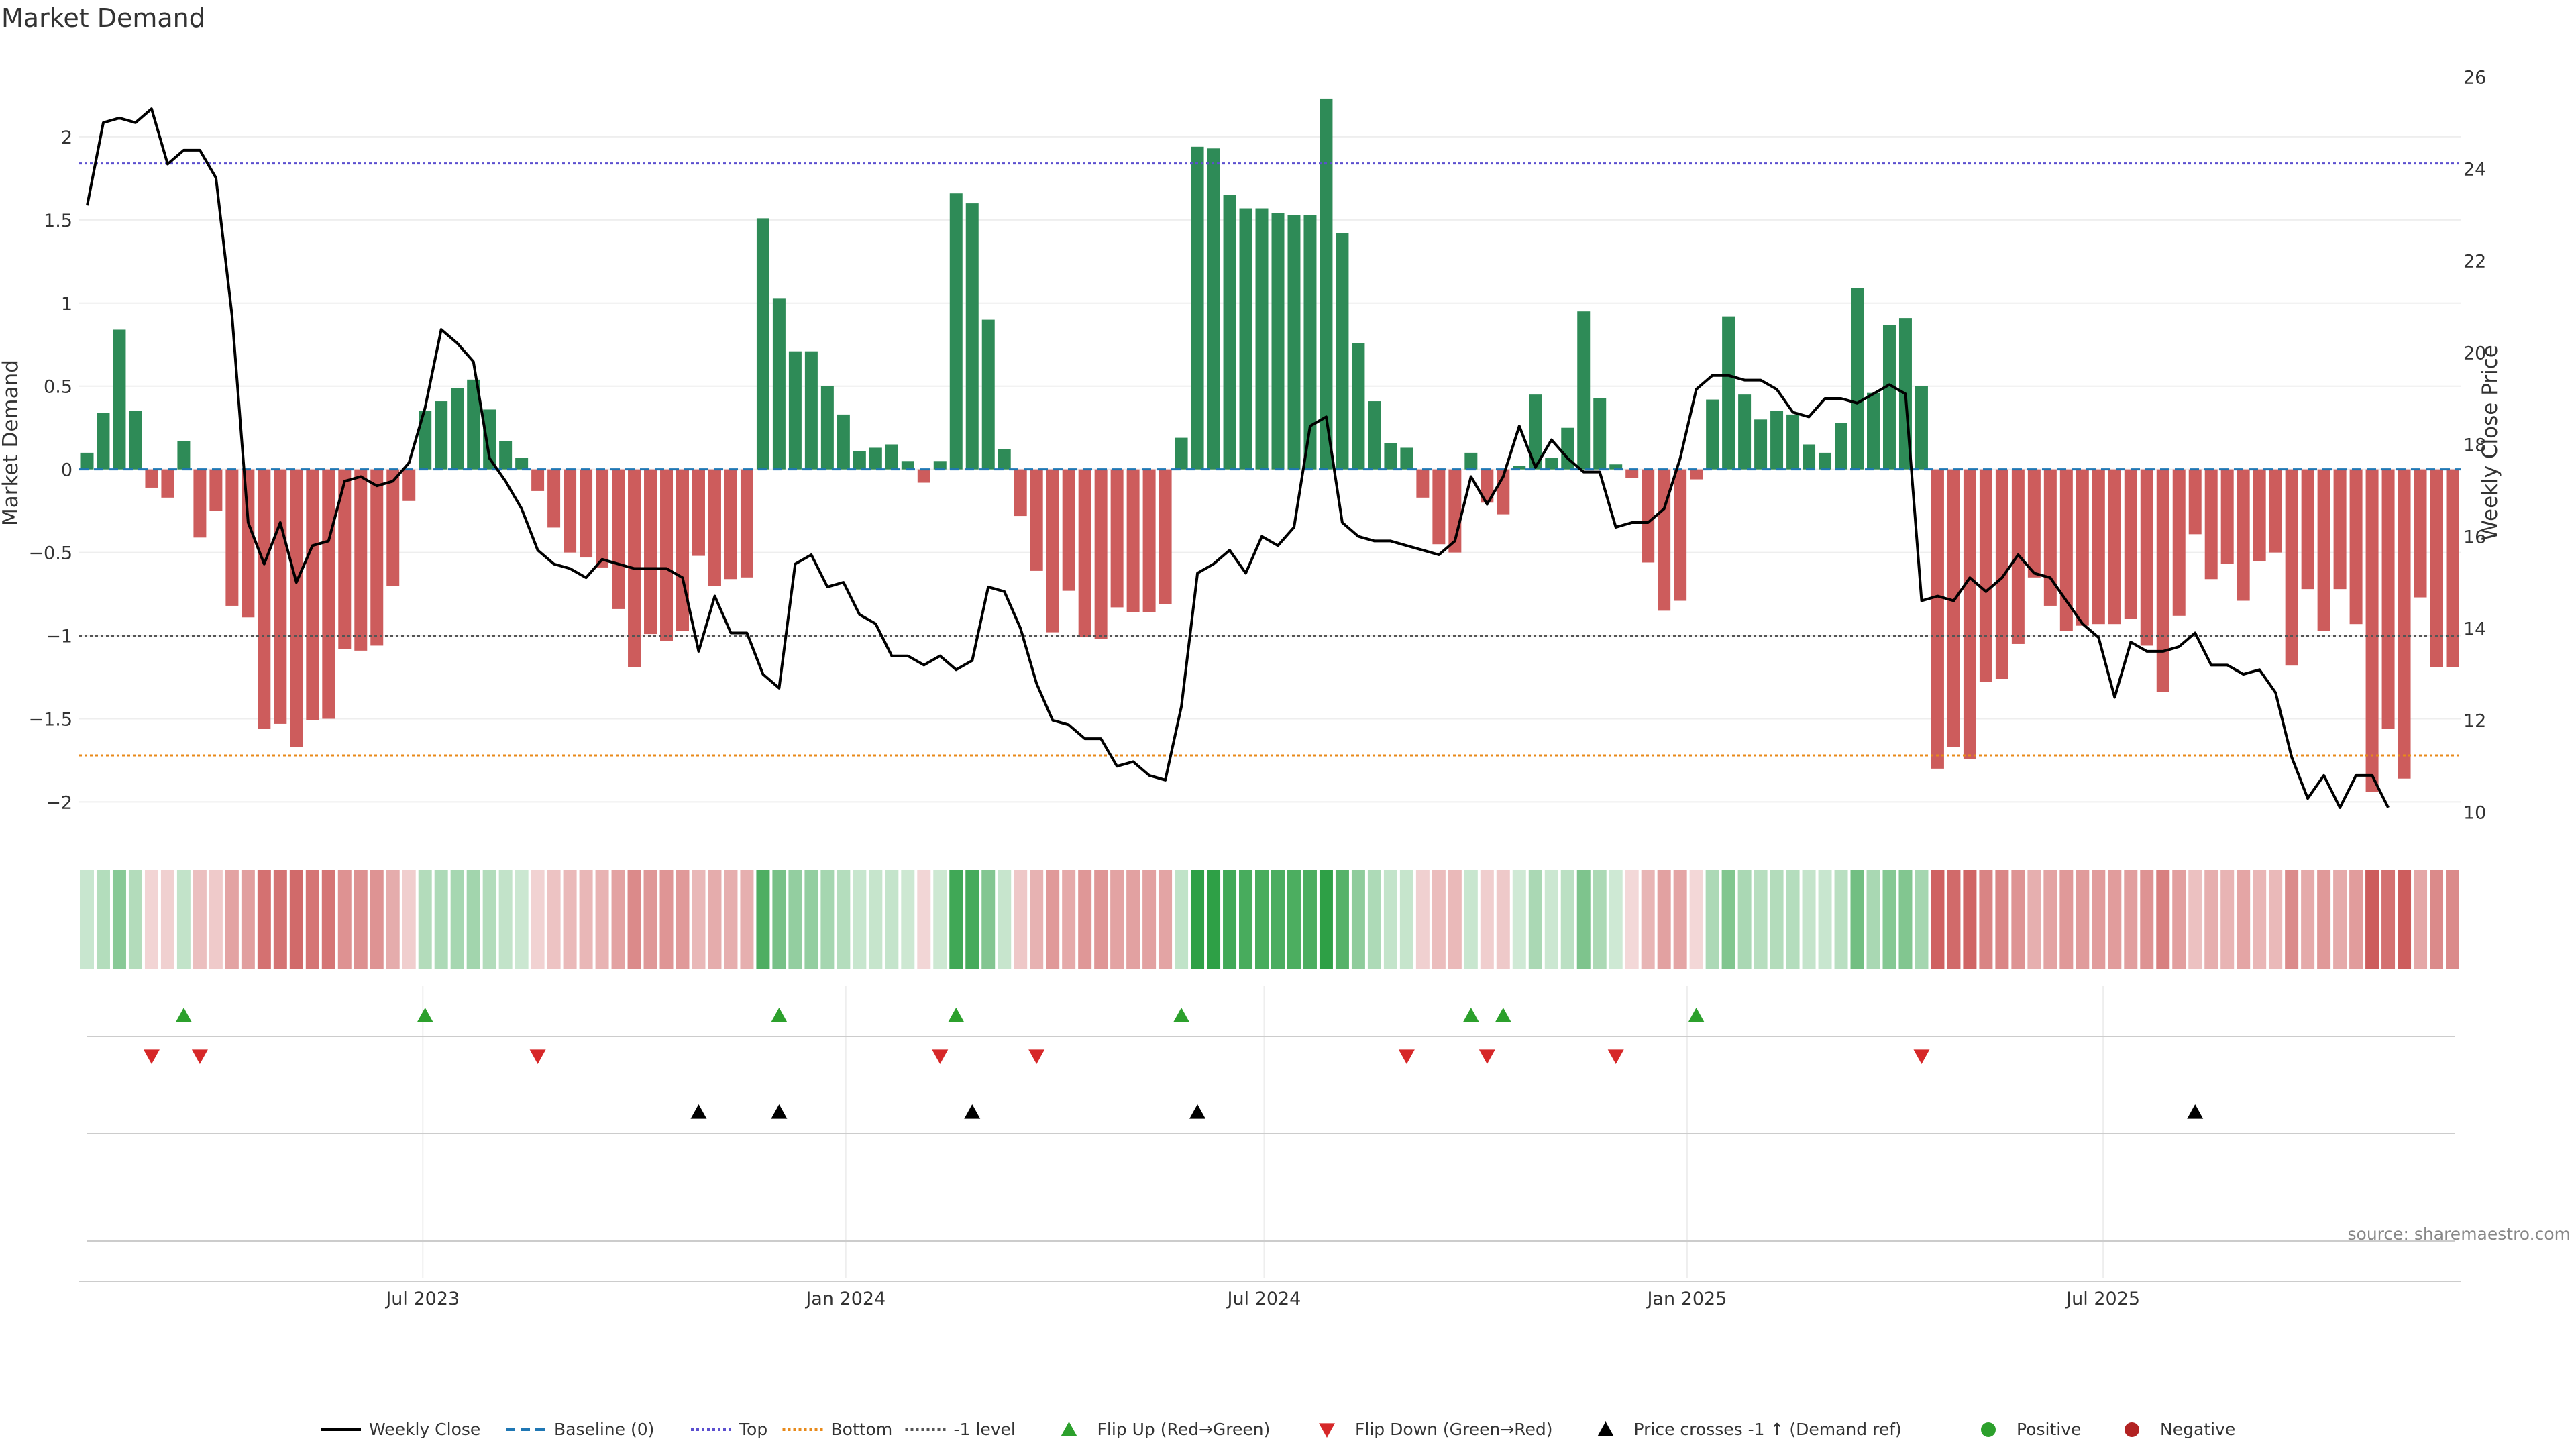 The width and height of the screenshot is (2576, 1449). Describe the element at coordinates (2031, 1429) in the screenshot. I see `legend-item: Positive` at that location.